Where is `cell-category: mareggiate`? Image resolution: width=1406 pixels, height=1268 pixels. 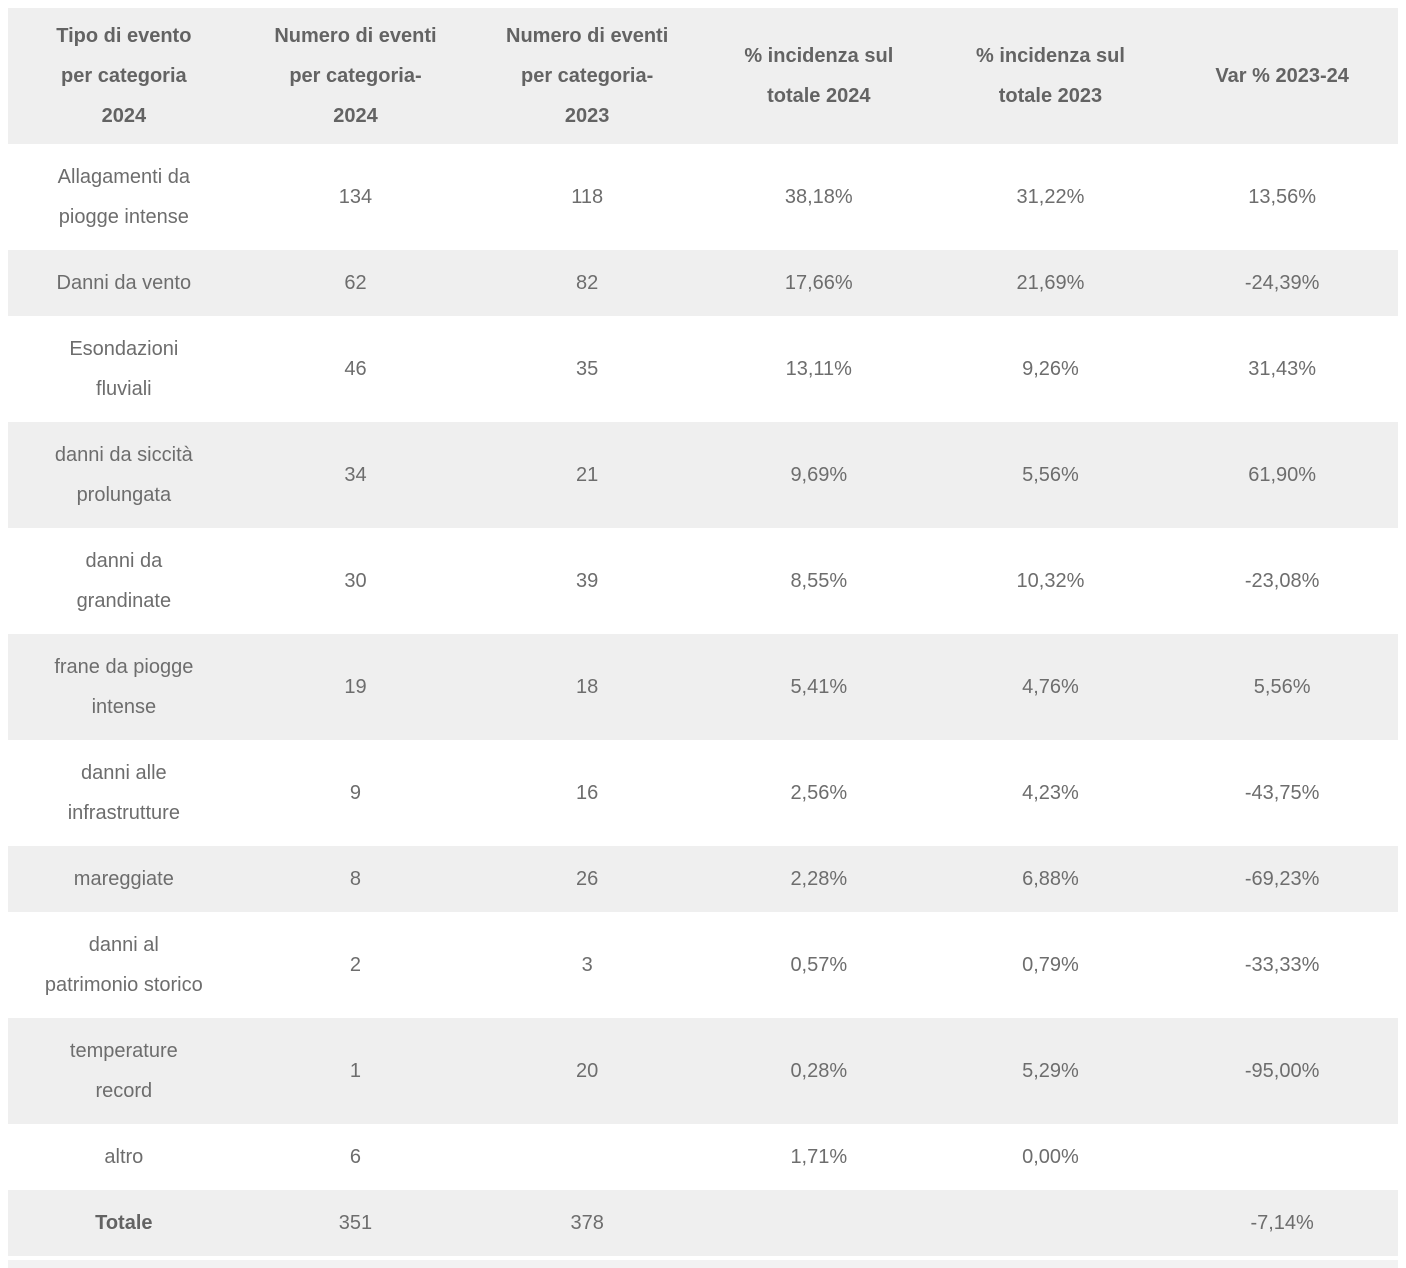
cell-category: mareggiate is located at coordinates (124, 879).